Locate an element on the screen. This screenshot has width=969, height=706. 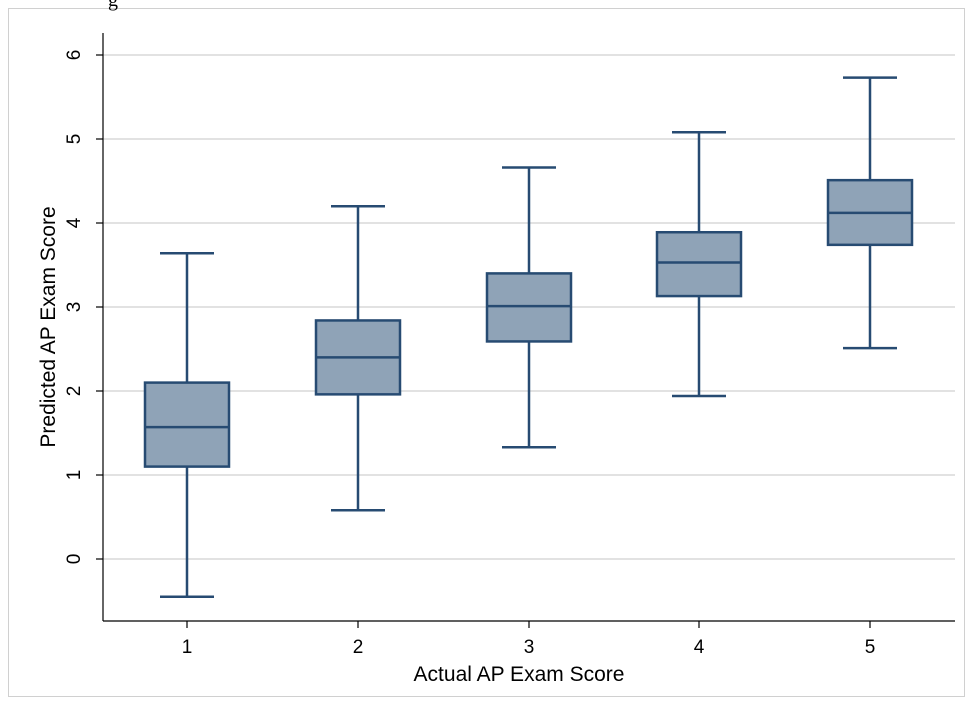
y-tick-label: 0 is located at coordinates (74, 559).